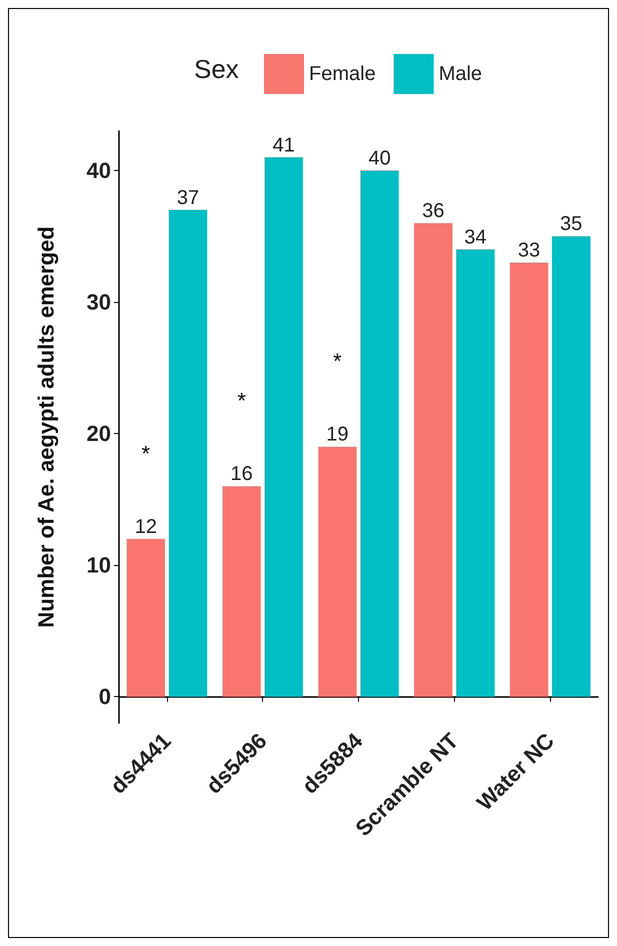  I want to click on y-axis-title: Number of Ae. aegypti adults emerged, so click(46, 427).